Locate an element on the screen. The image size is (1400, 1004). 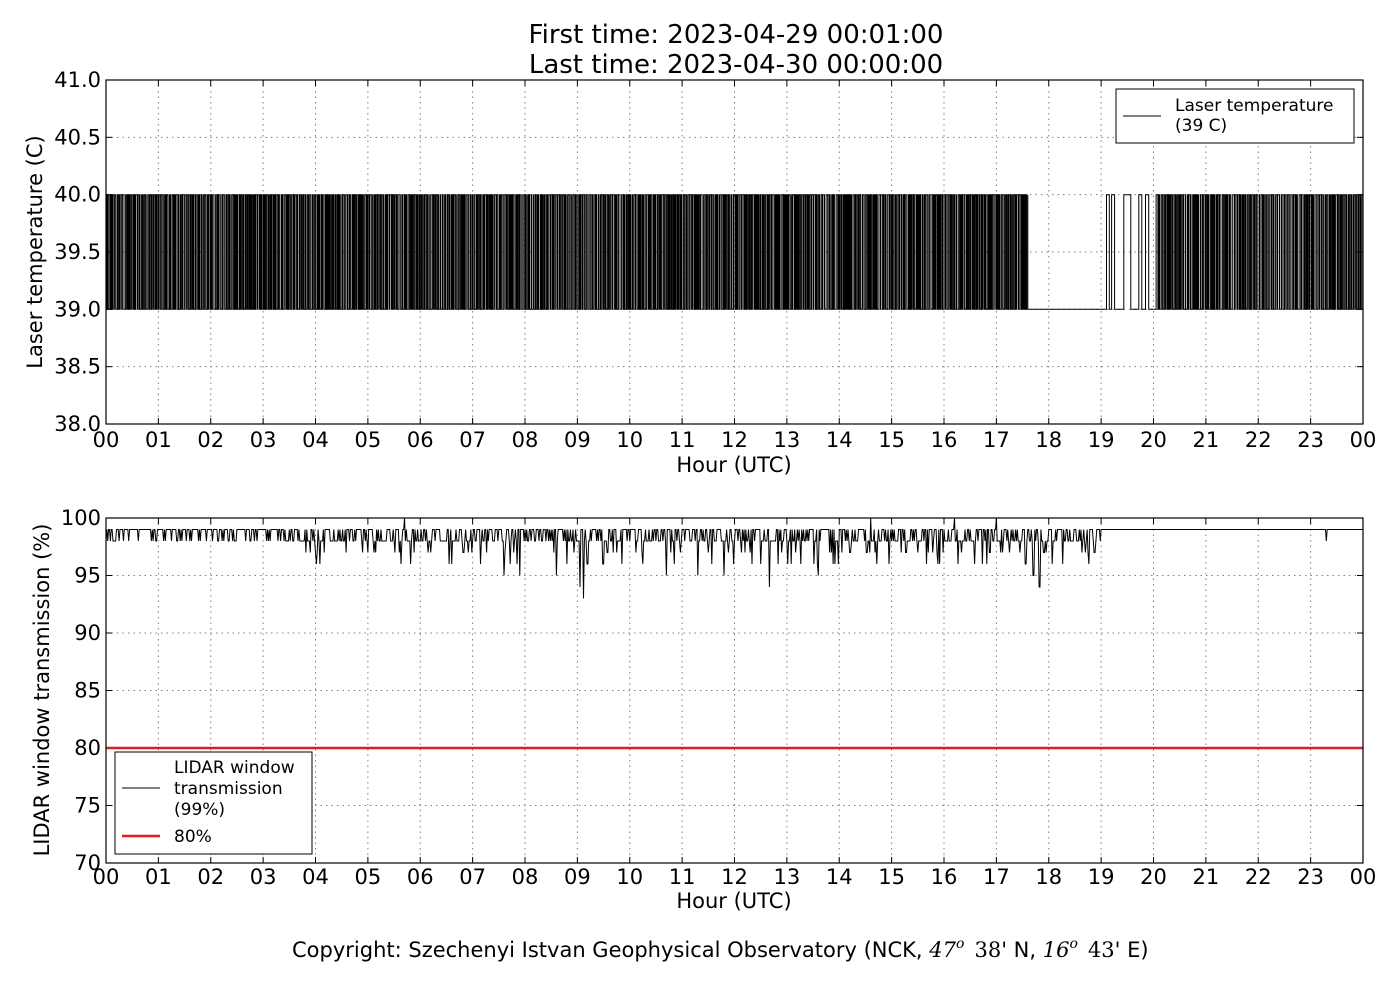
latitude-degrees: 47 is located at coordinates (942, 950).